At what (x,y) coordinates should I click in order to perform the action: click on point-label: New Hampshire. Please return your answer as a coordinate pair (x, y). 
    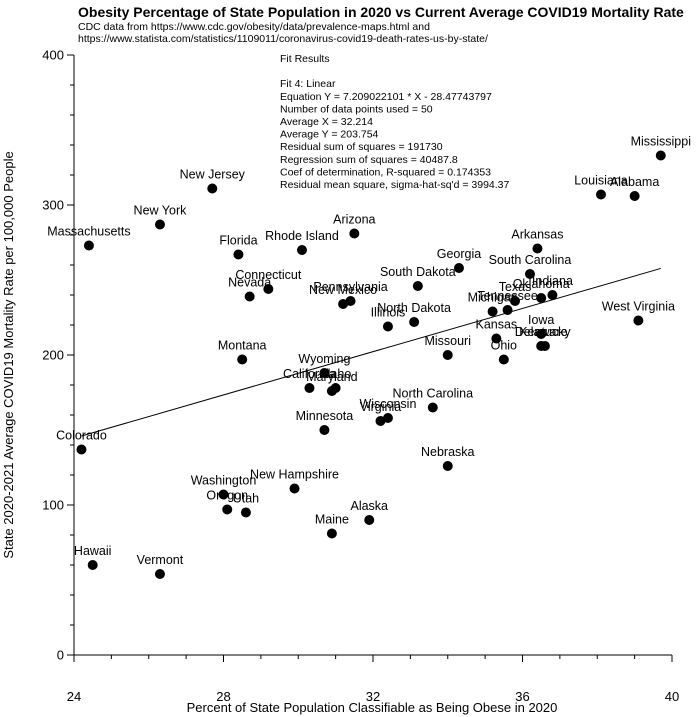
    Looking at the image, I should click on (294, 475).